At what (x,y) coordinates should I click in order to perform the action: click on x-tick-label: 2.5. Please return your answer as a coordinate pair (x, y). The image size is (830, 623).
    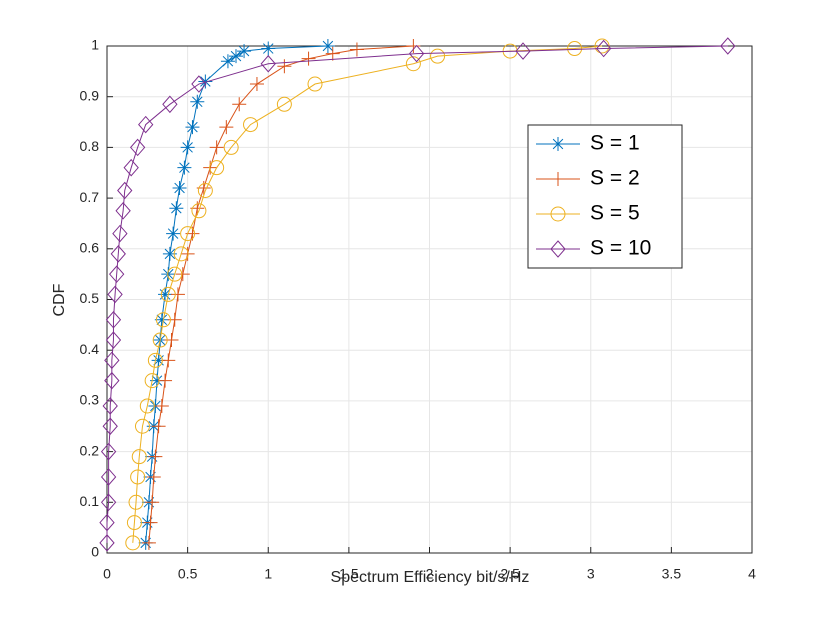
    Looking at the image, I should click on (510, 574).